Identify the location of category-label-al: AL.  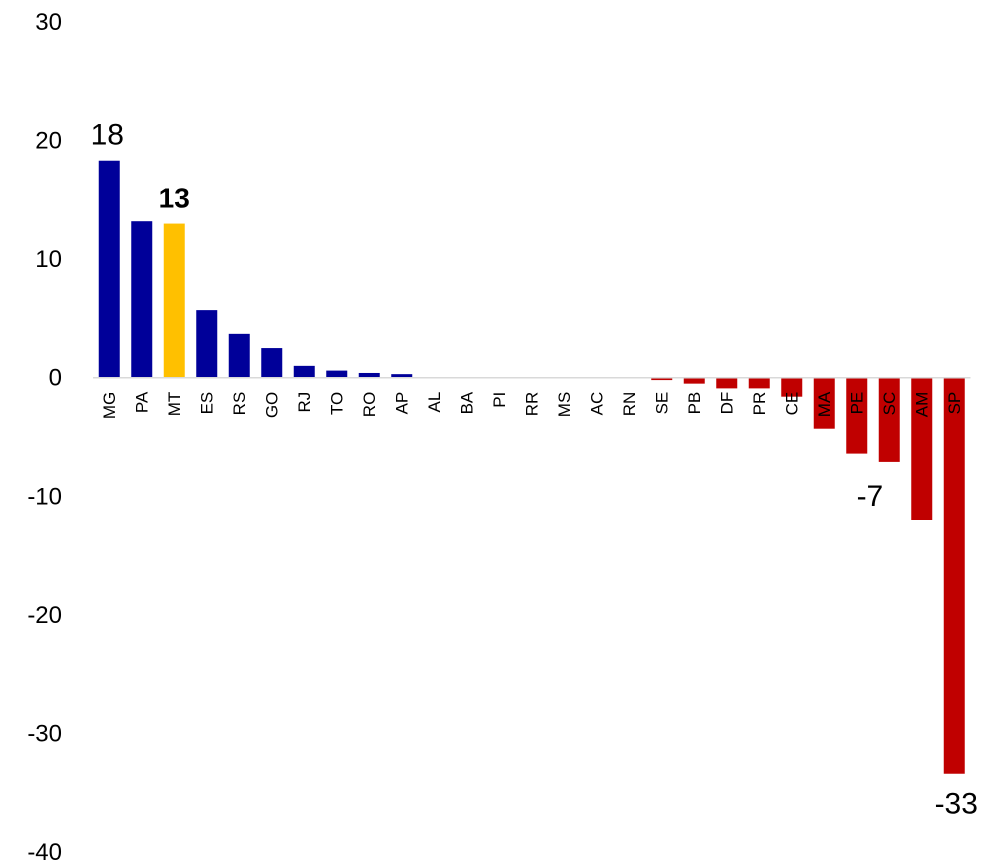
(434, 402).